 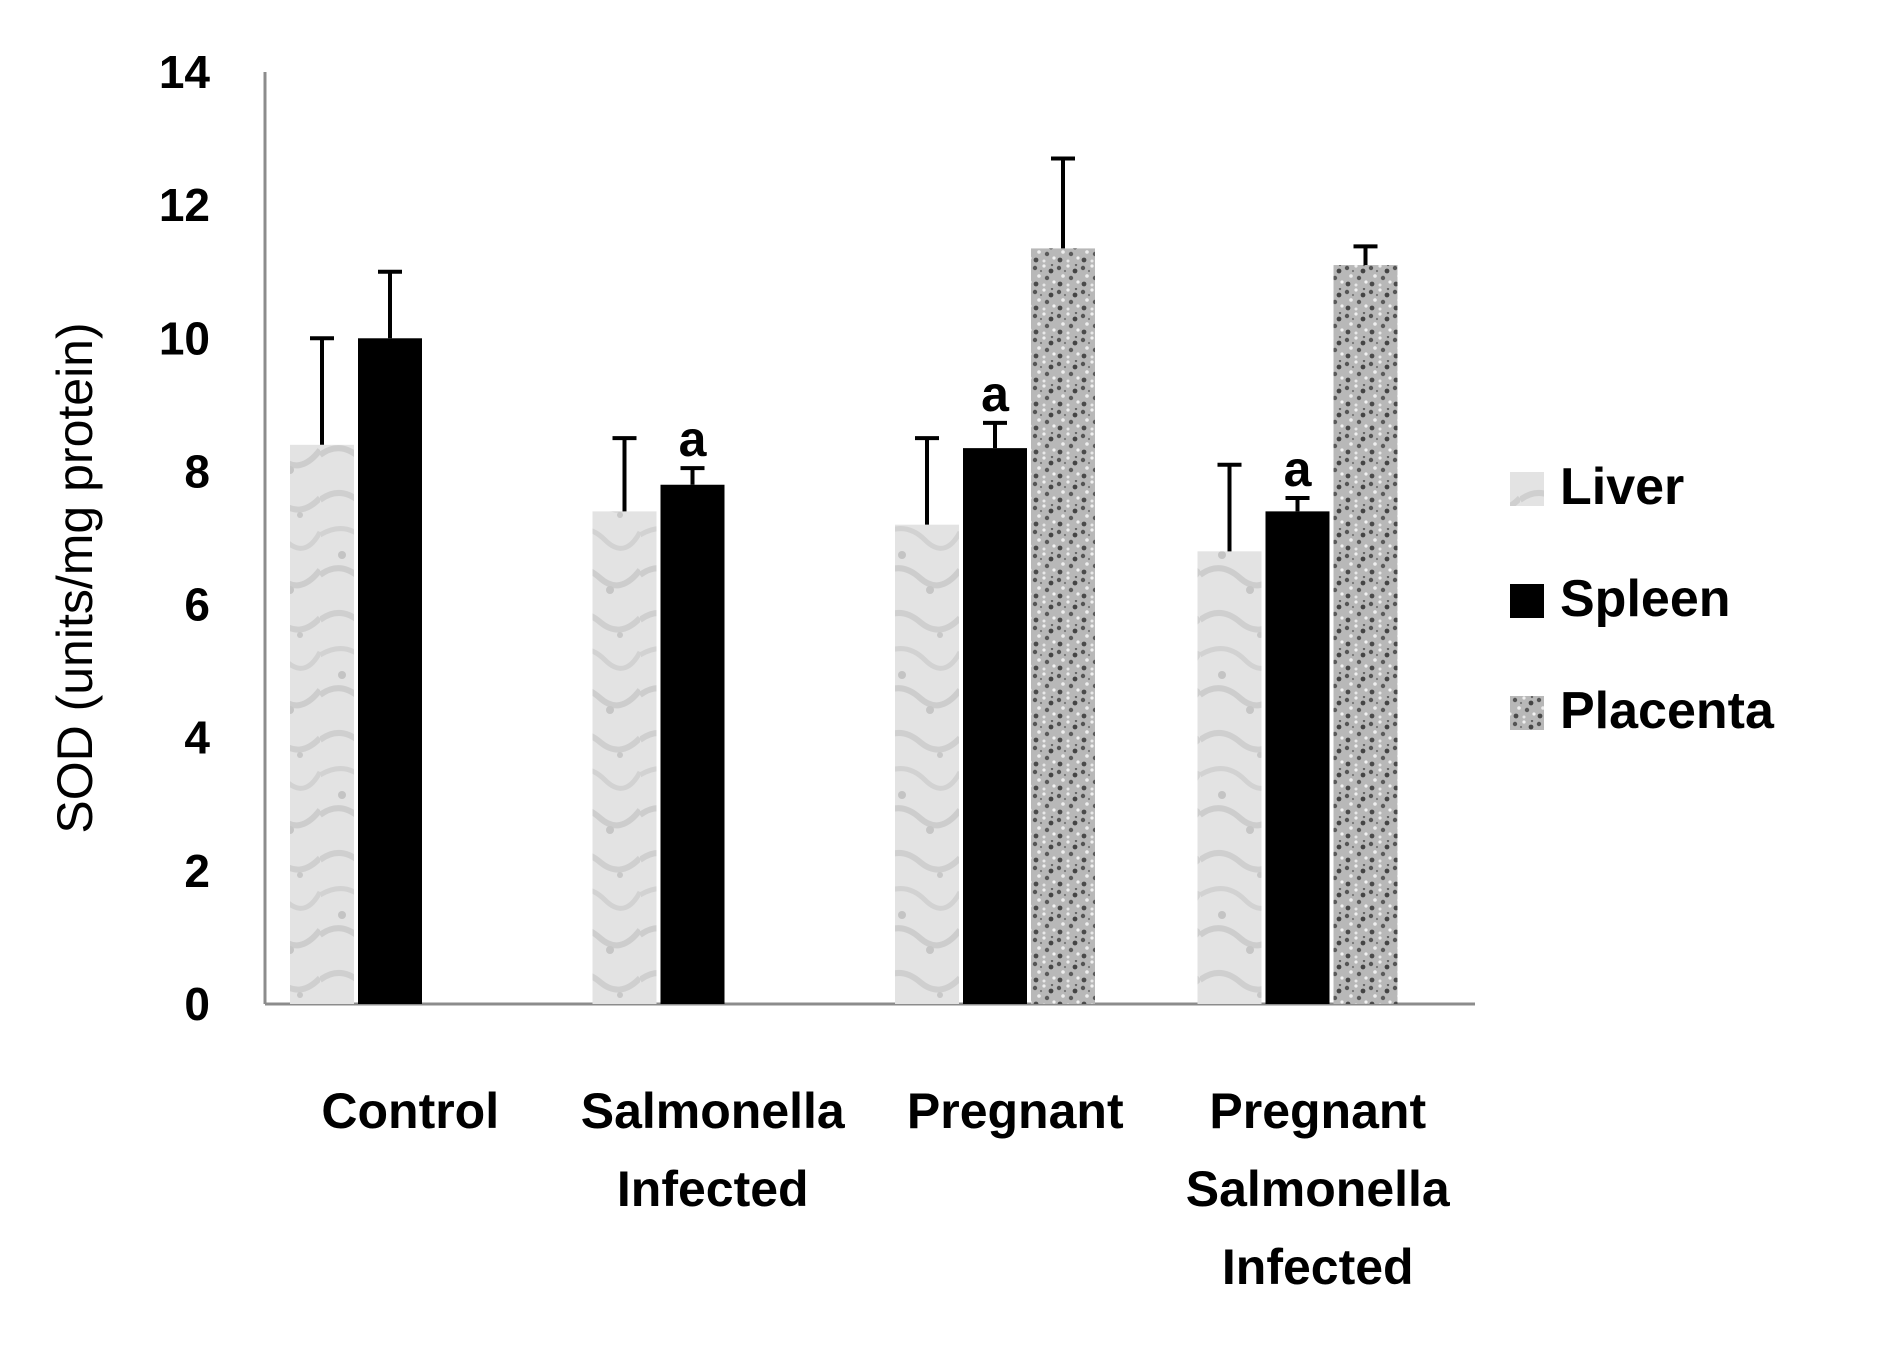 What do you see at coordinates (184, 338) in the screenshot?
I see `y-tick-label: 10` at bounding box center [184, 338].